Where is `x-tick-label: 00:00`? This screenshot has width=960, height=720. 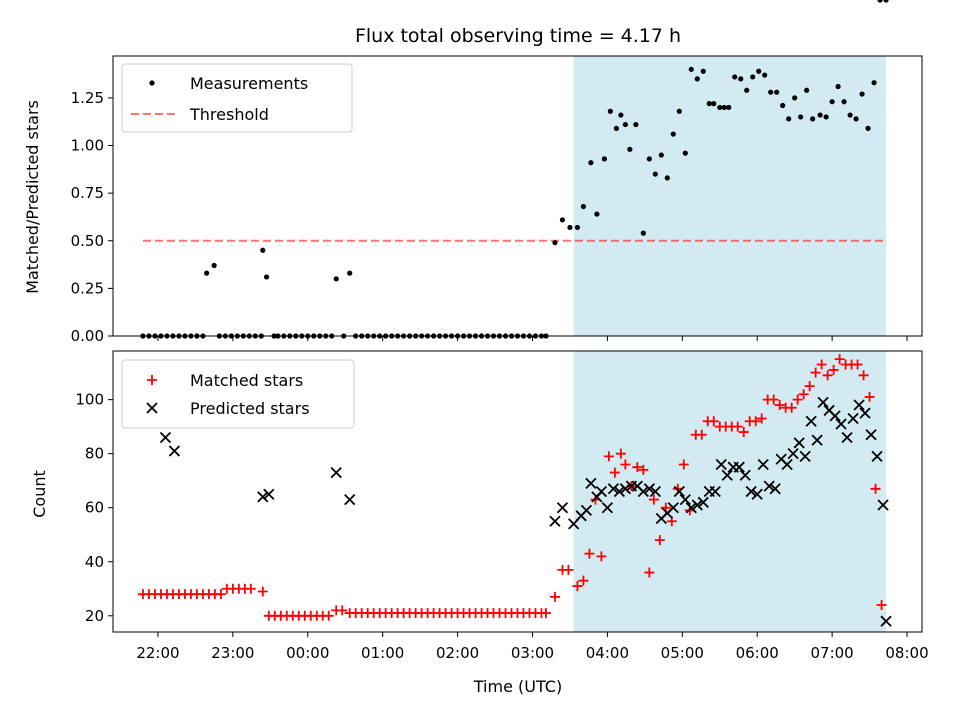 x-tick-label: 00:00 is located at coordinates (307, 653).